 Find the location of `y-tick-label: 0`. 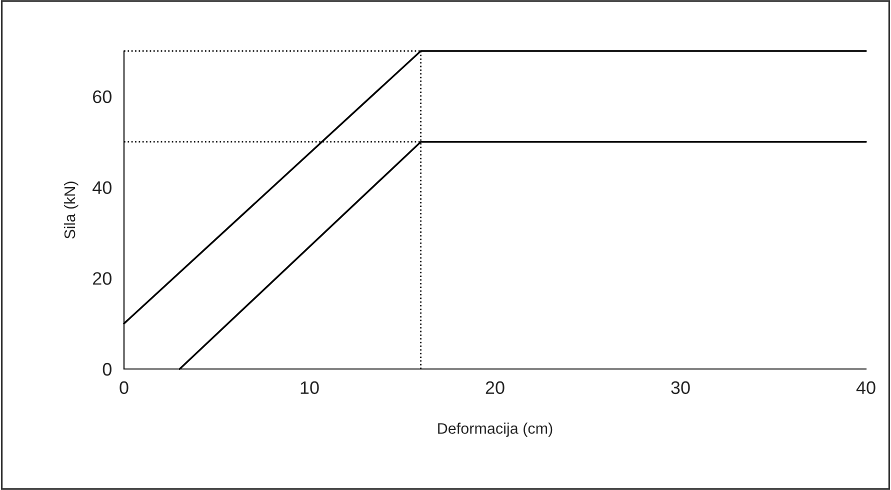

y-tick-label: 0 is located at coordinates (107, 369).